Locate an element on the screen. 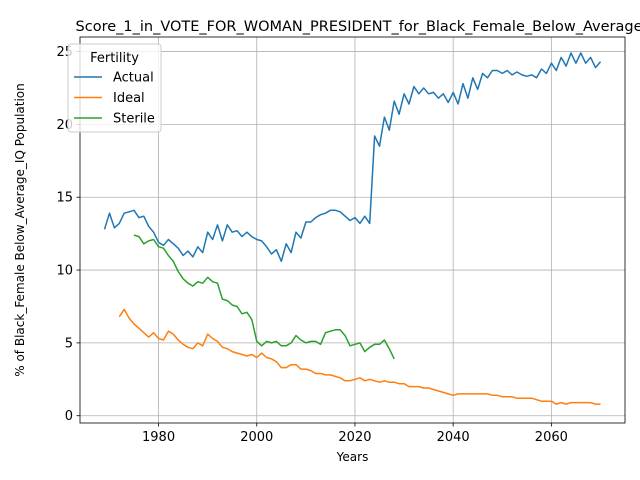  legend-label-ideal: Ideal is located at coordinates (129, 98).